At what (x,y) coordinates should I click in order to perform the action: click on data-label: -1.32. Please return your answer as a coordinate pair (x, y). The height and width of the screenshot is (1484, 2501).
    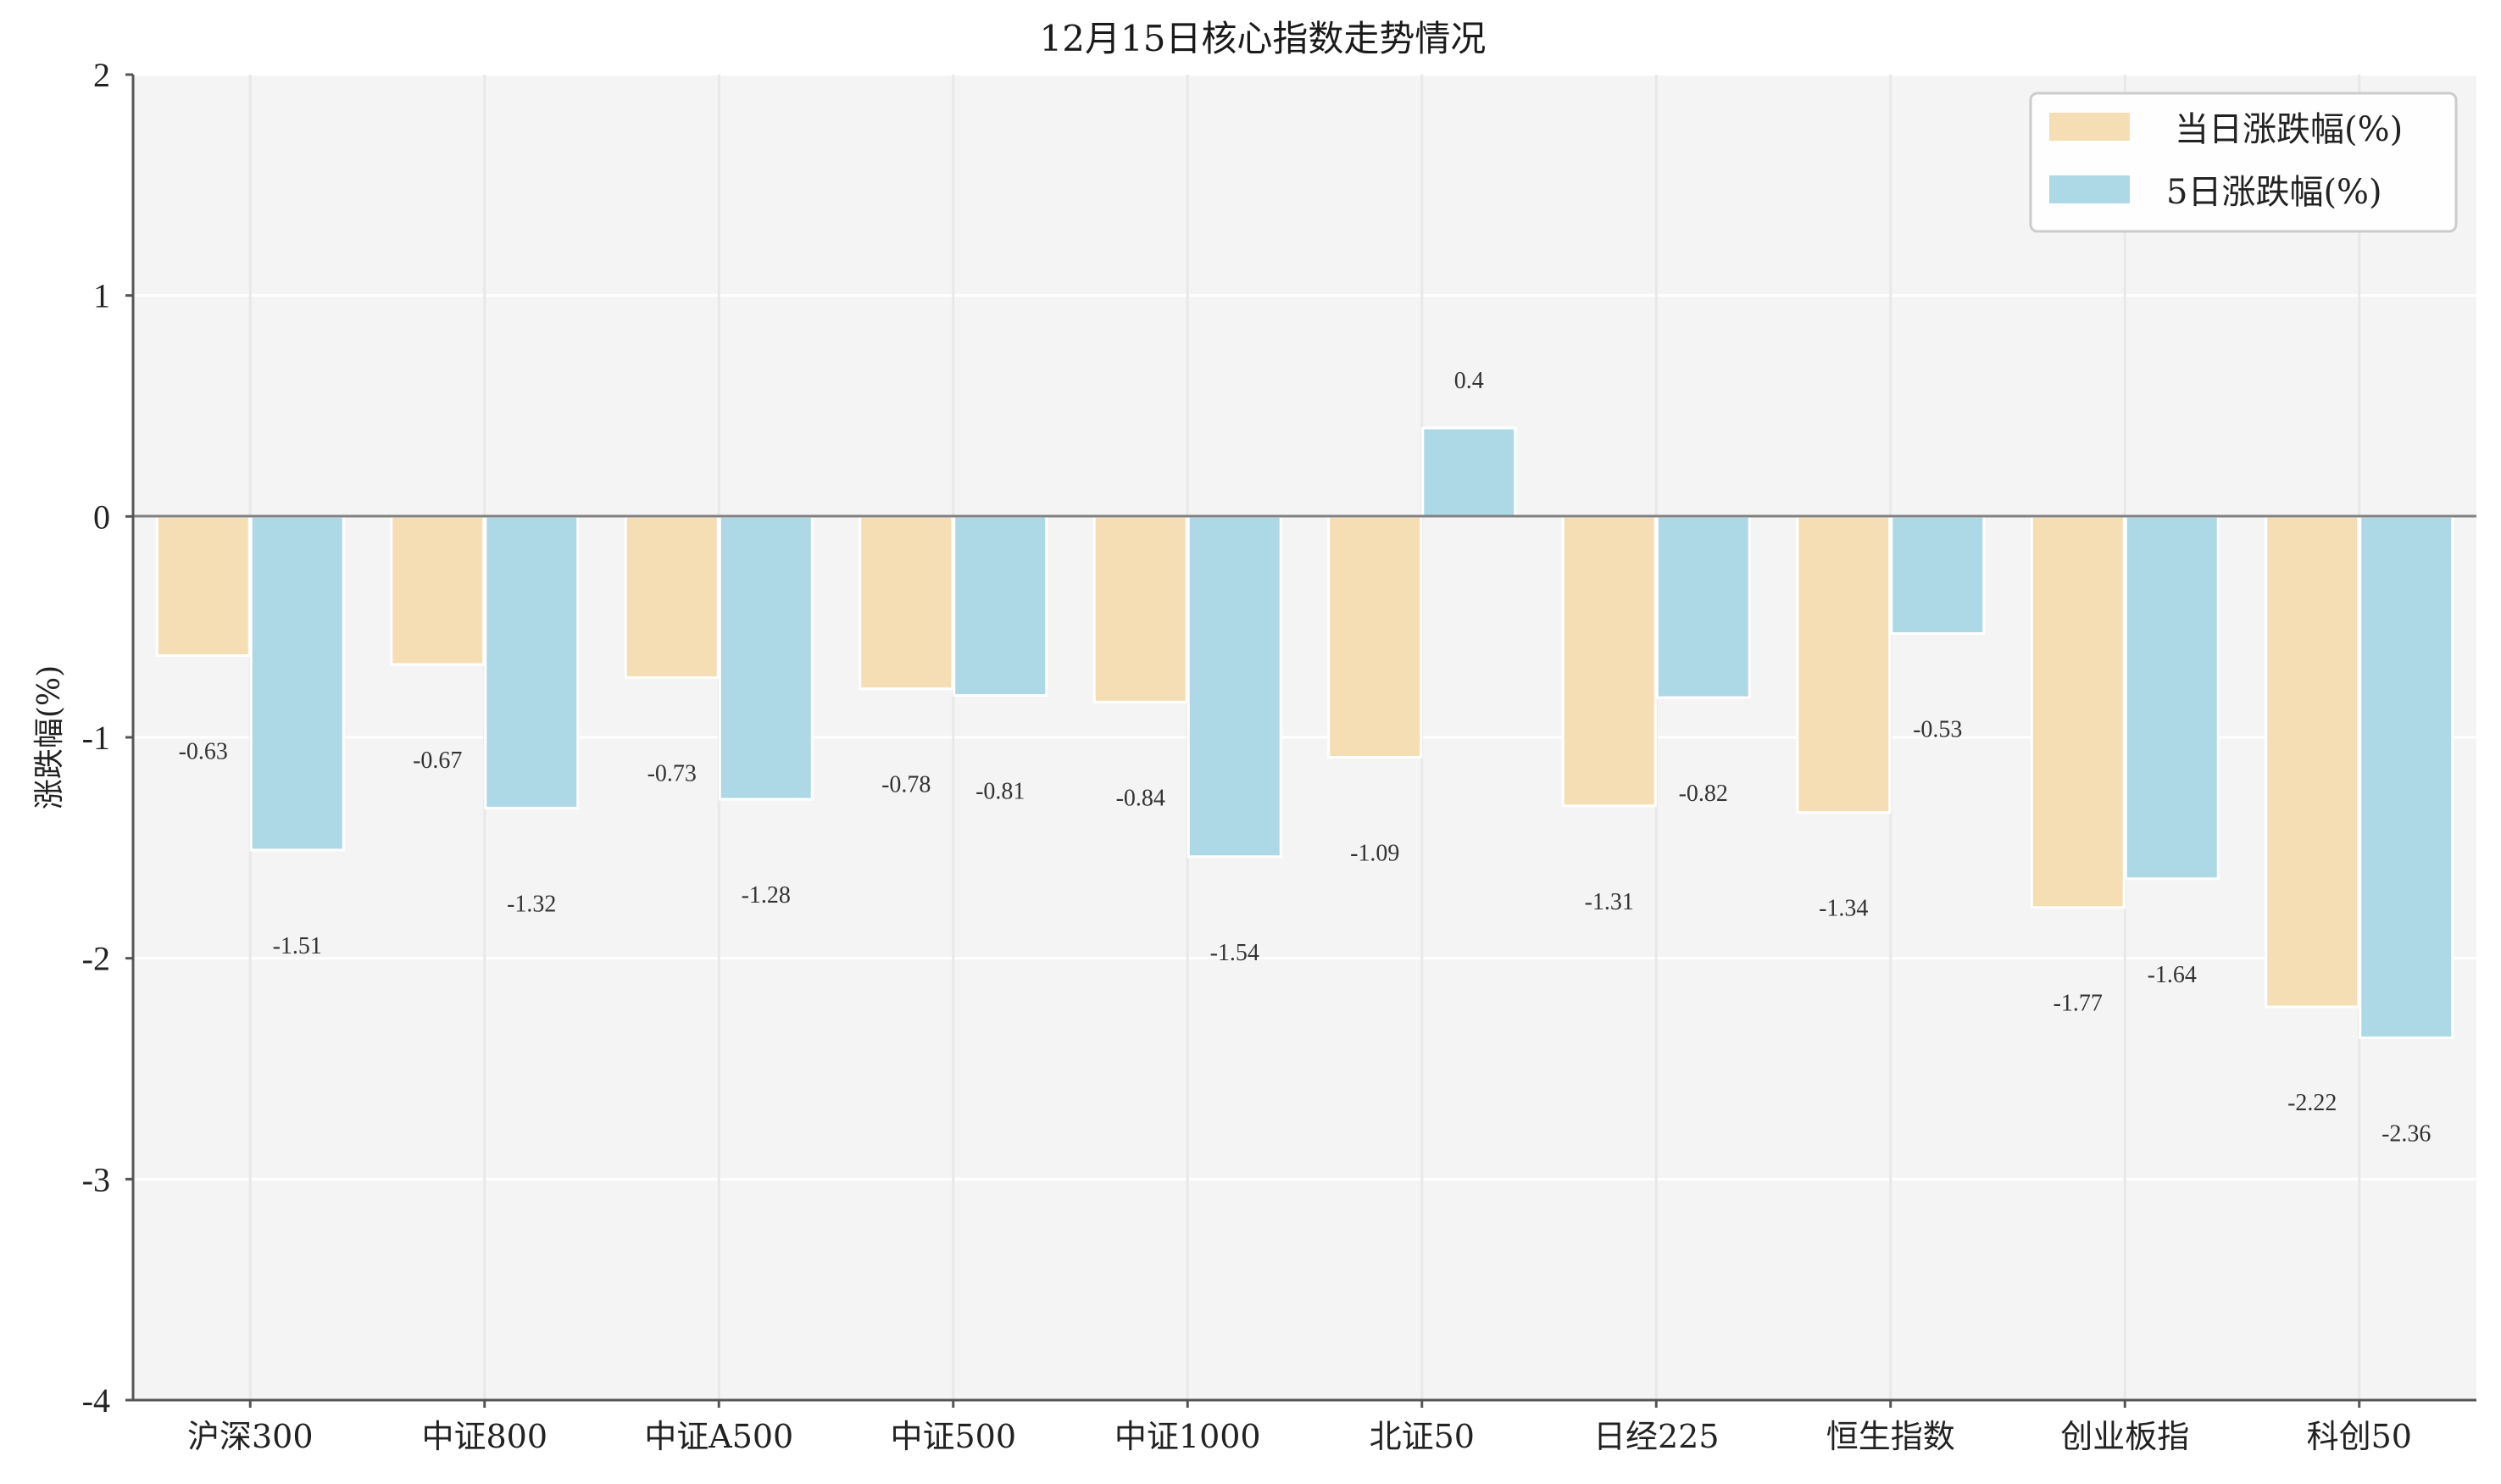
    Looking at the image, I should click on (531, 904).